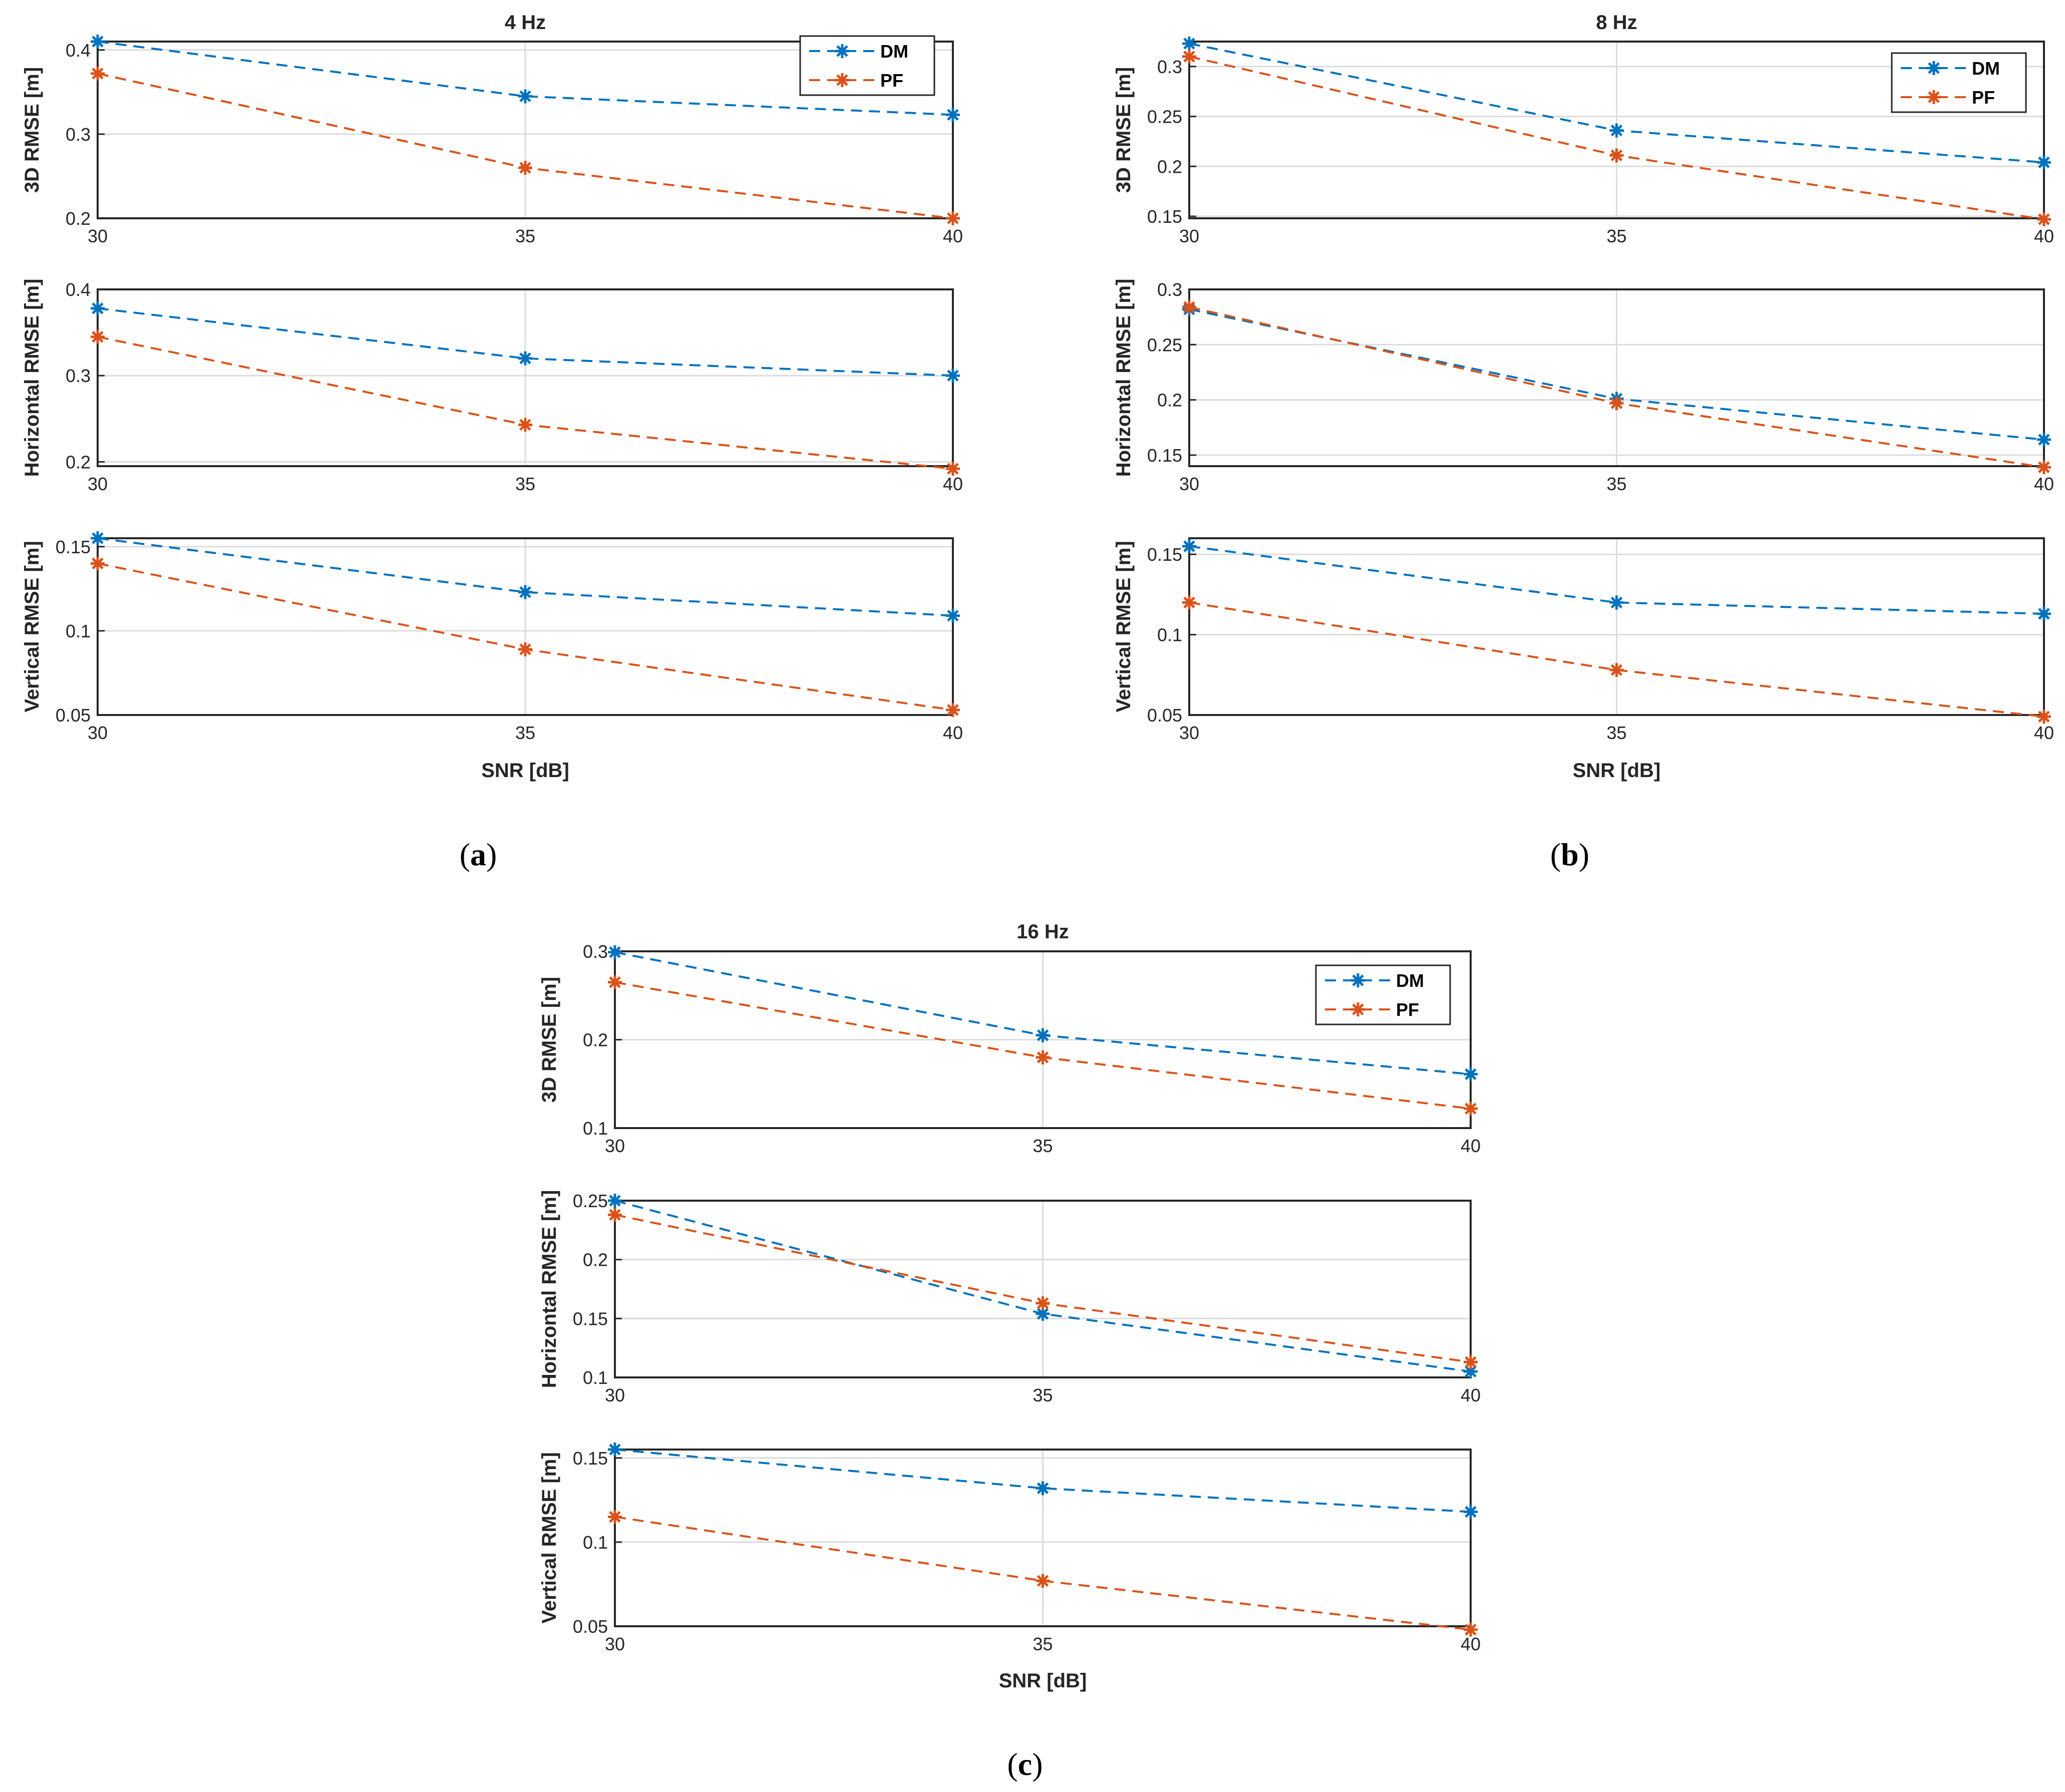  I want to click on chart-title: 4 Hz, so click(525, 23).